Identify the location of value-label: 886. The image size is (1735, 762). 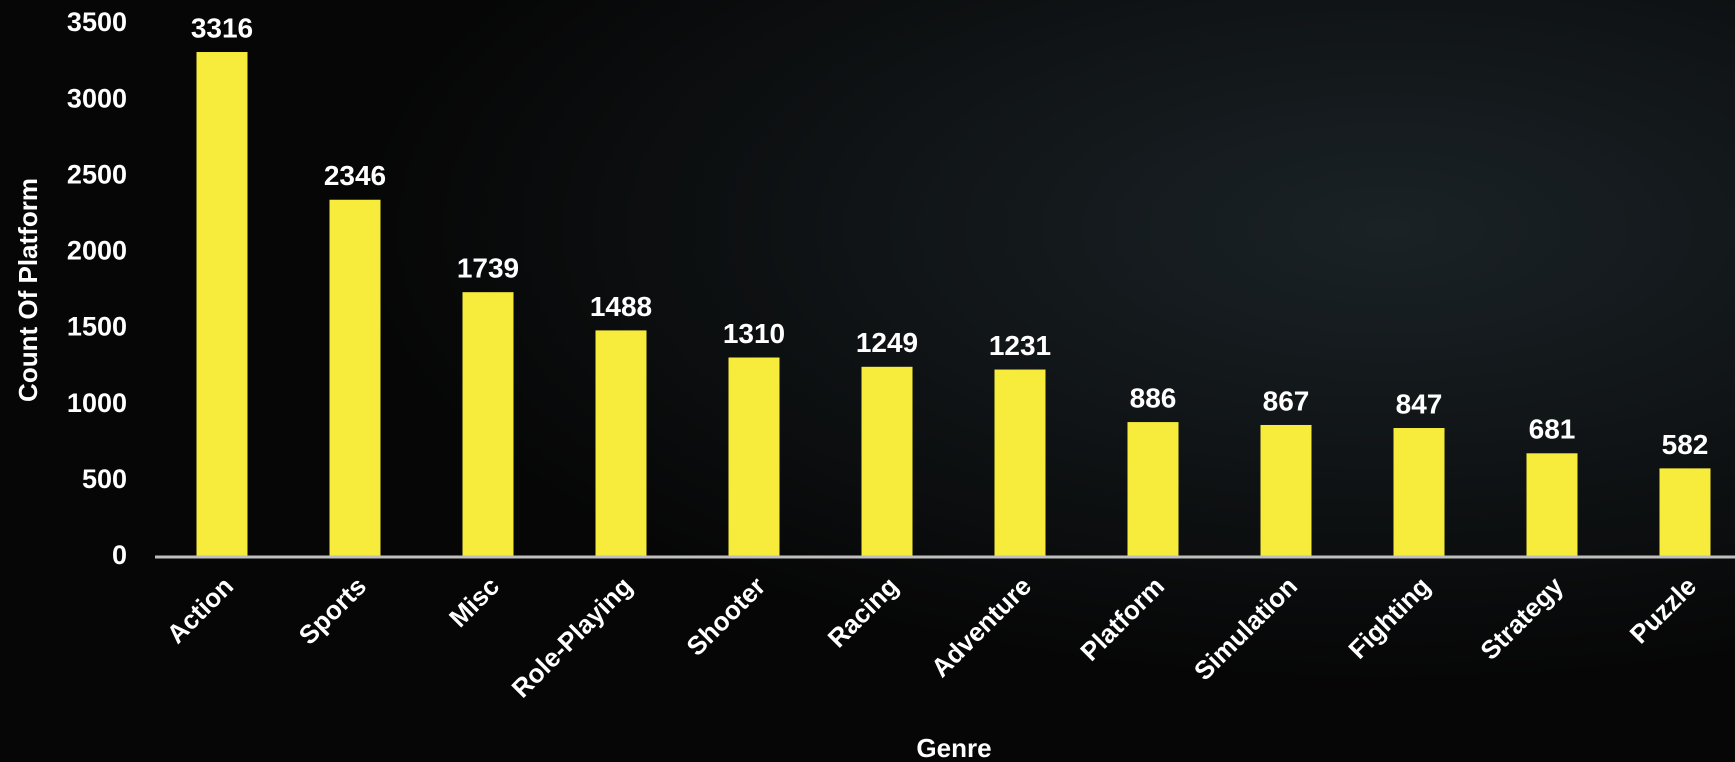
(1153, 397).